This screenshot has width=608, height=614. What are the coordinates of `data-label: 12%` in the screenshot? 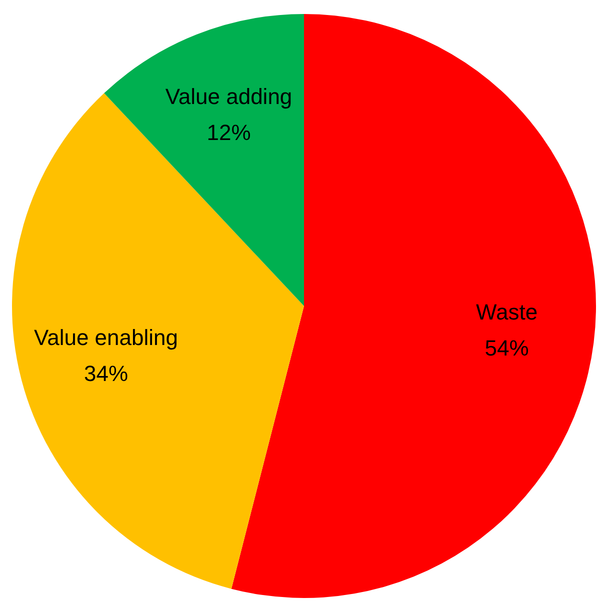 It's located at (228, 133).